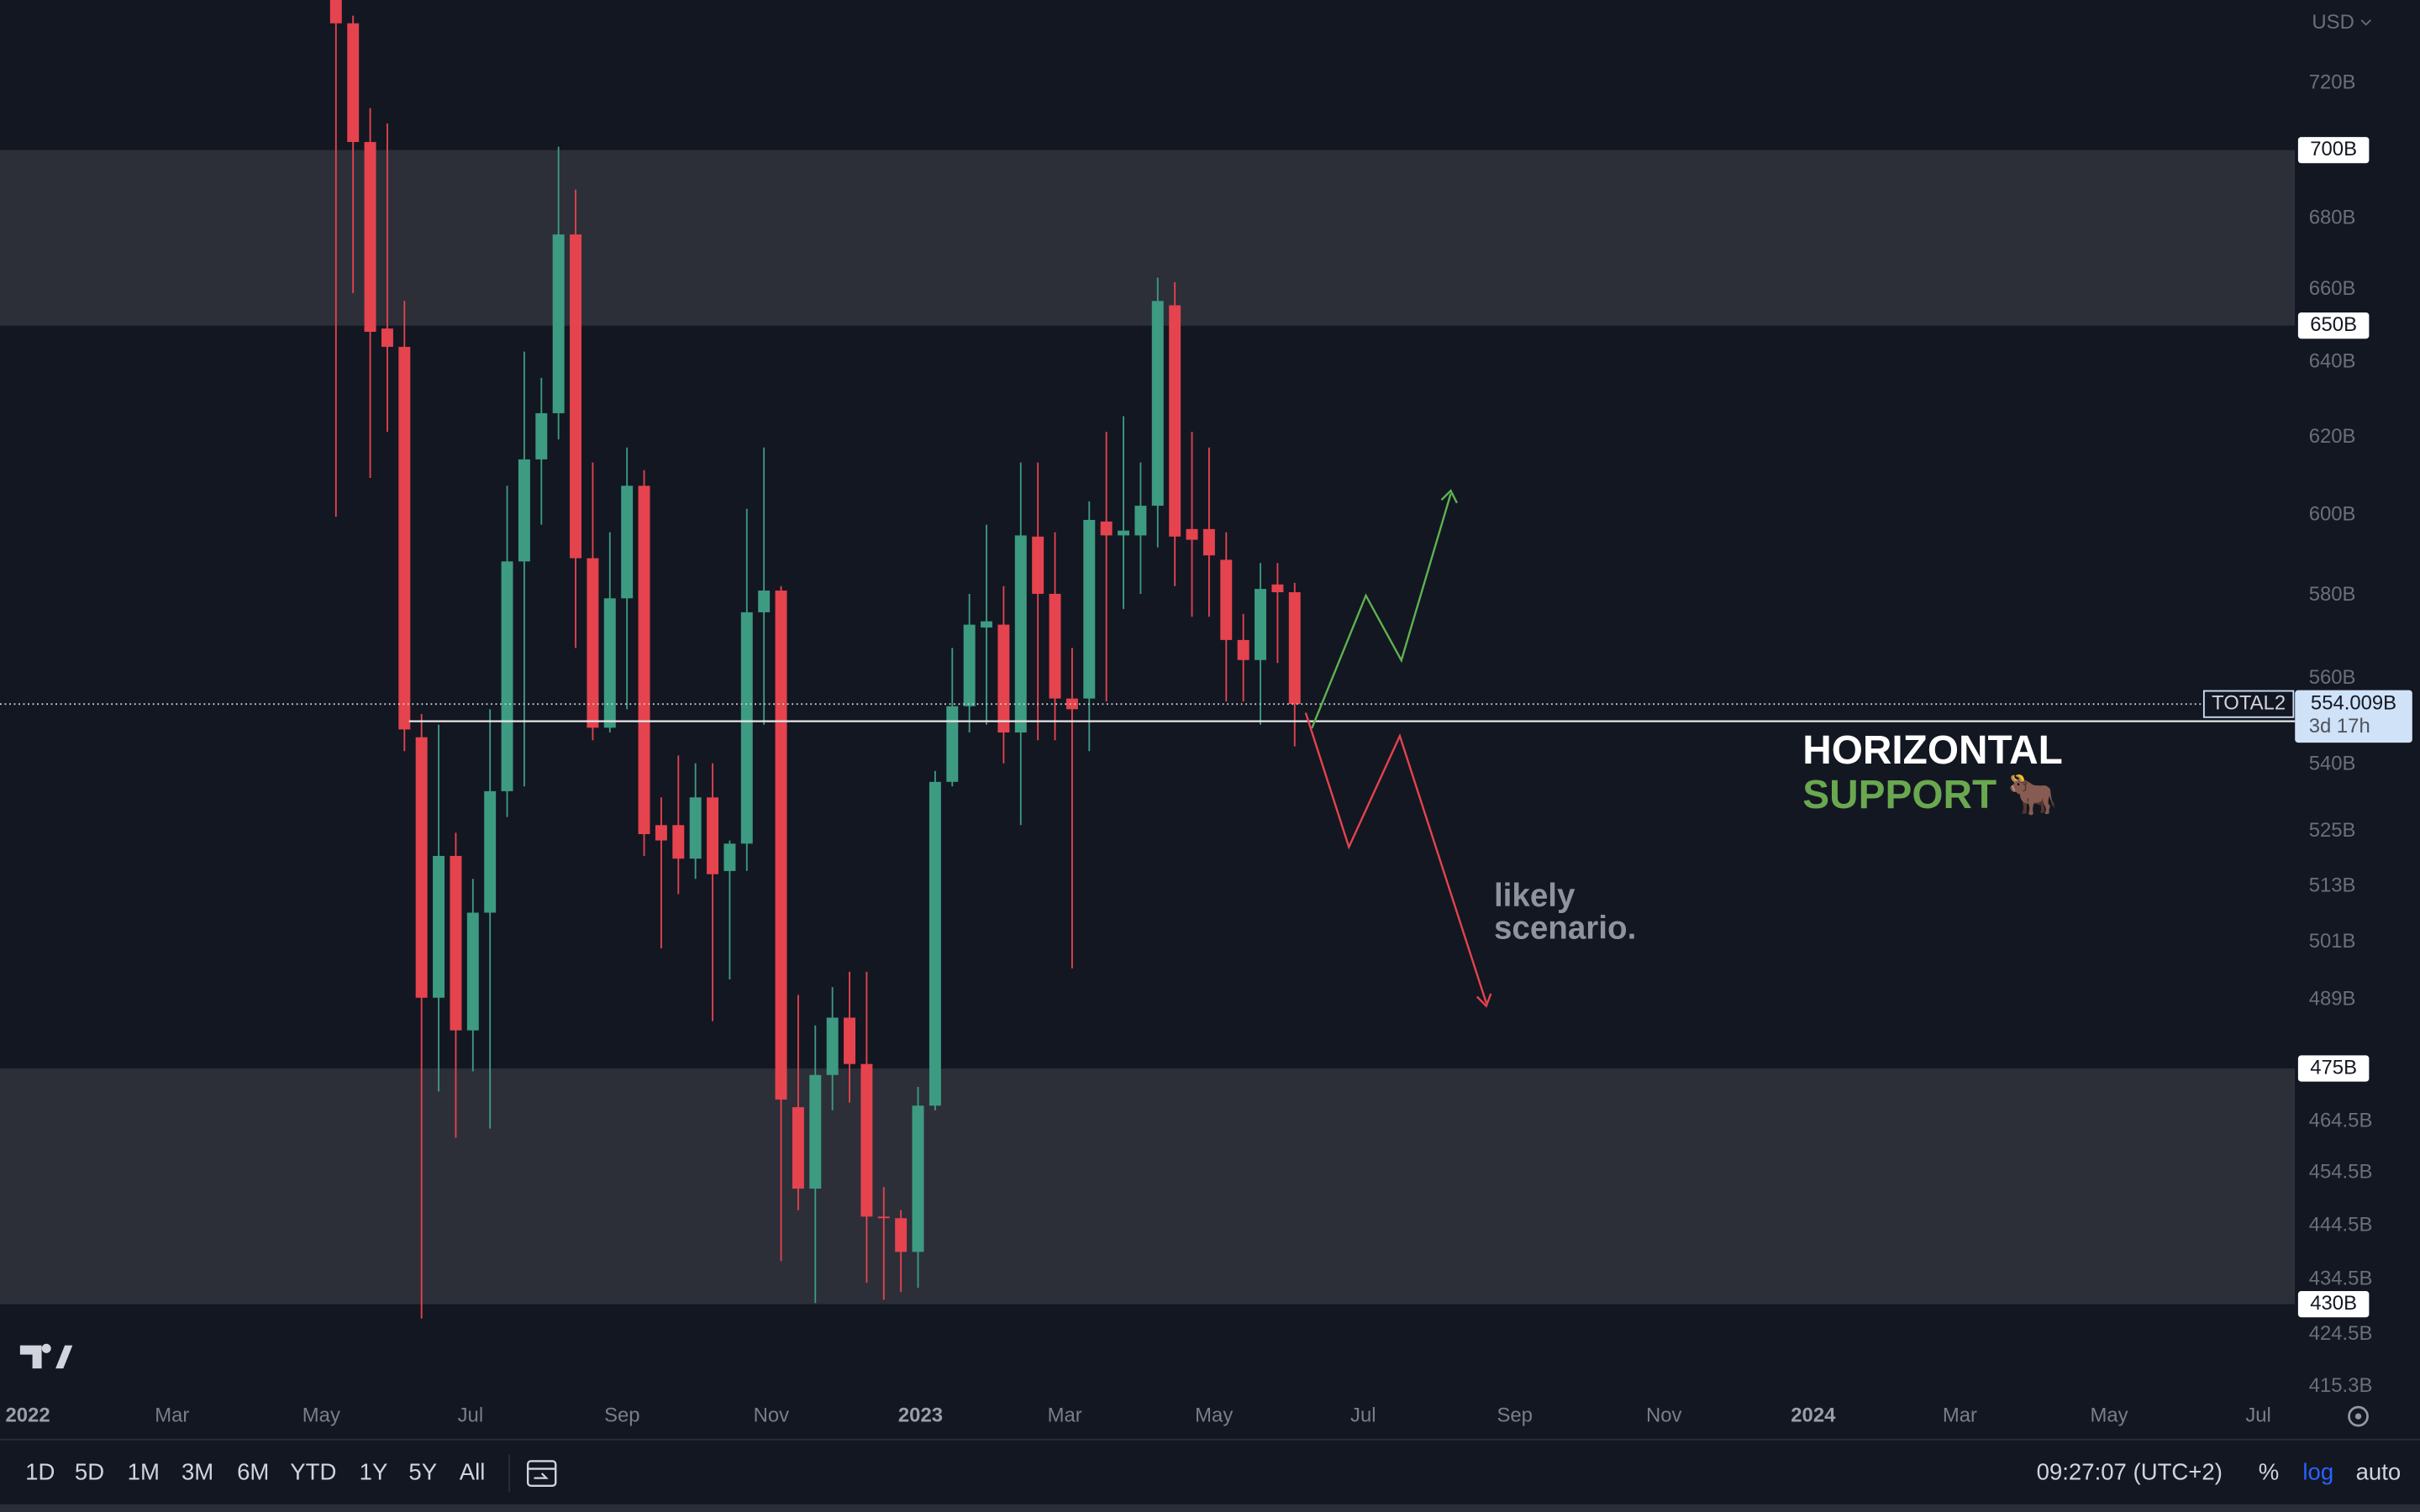 The height and width of the screenshot is (1512, 2420). I want to click on price-tag-text: 554.009B, so click(2353, 702).